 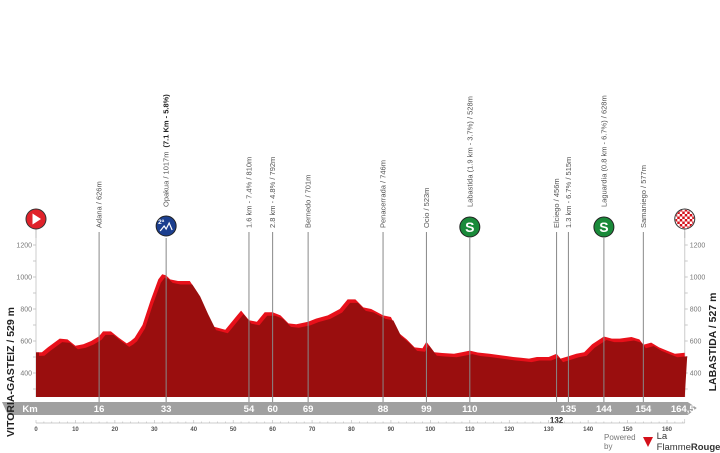 What do you see at coordinates (233, 430) in the screenshot?
I see `svg-text: 50` at bounding box center [233, 430].